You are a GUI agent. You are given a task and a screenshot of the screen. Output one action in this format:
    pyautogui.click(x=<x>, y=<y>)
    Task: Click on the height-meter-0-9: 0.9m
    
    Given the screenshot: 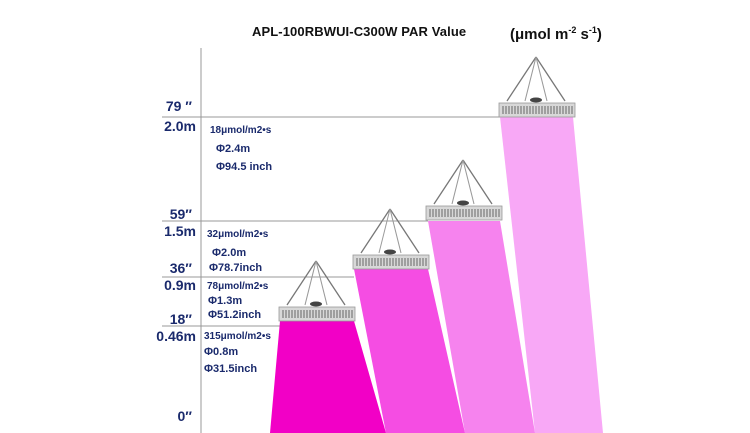 What is the action you would take?
    pyautogui.click(x=180, y=285)
    